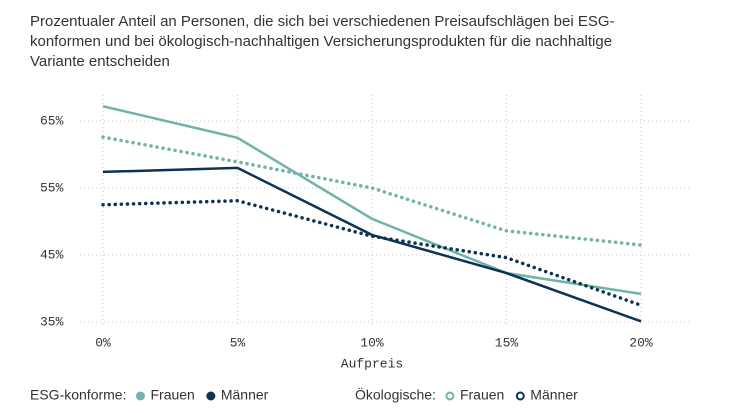  Describe the element at coordinates (78, 395) in the screenshot. I see `legend-group-label: ESG-konforme:` at that location.